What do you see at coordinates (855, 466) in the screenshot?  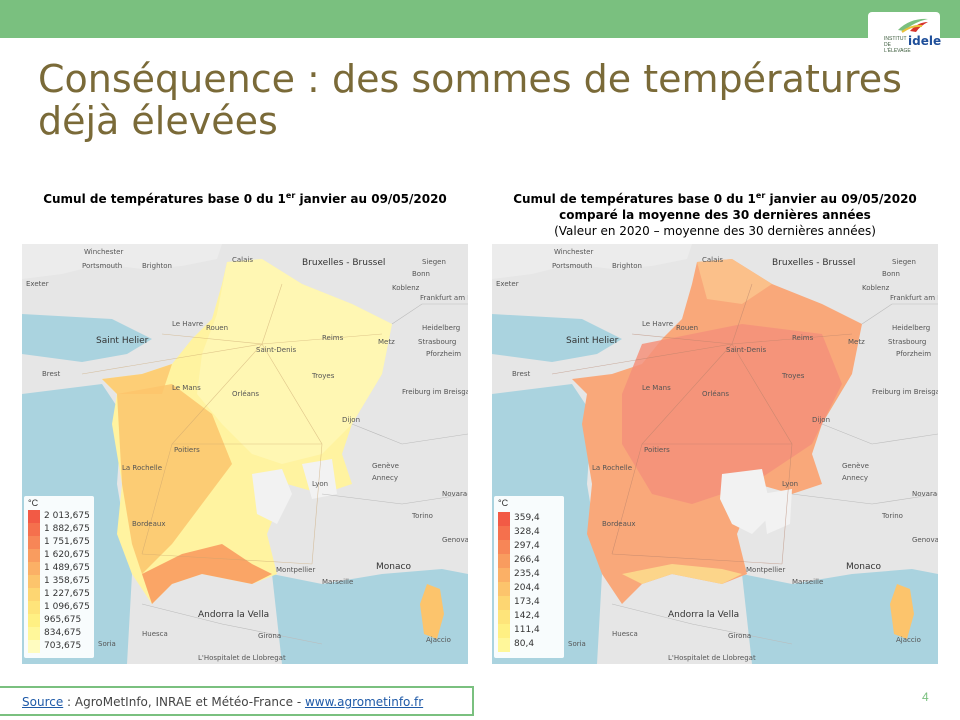 I see `map-label: Genève` at bounding box center [855, 466].